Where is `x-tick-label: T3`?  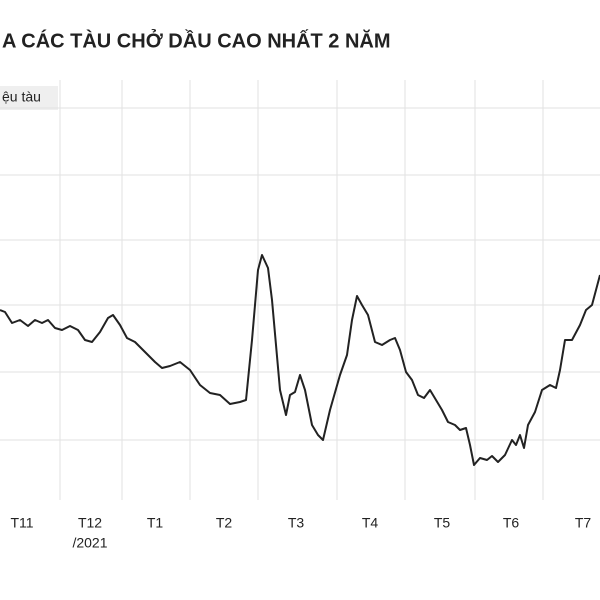
x-tick-label: T3 is located at coordinates (296, 523).